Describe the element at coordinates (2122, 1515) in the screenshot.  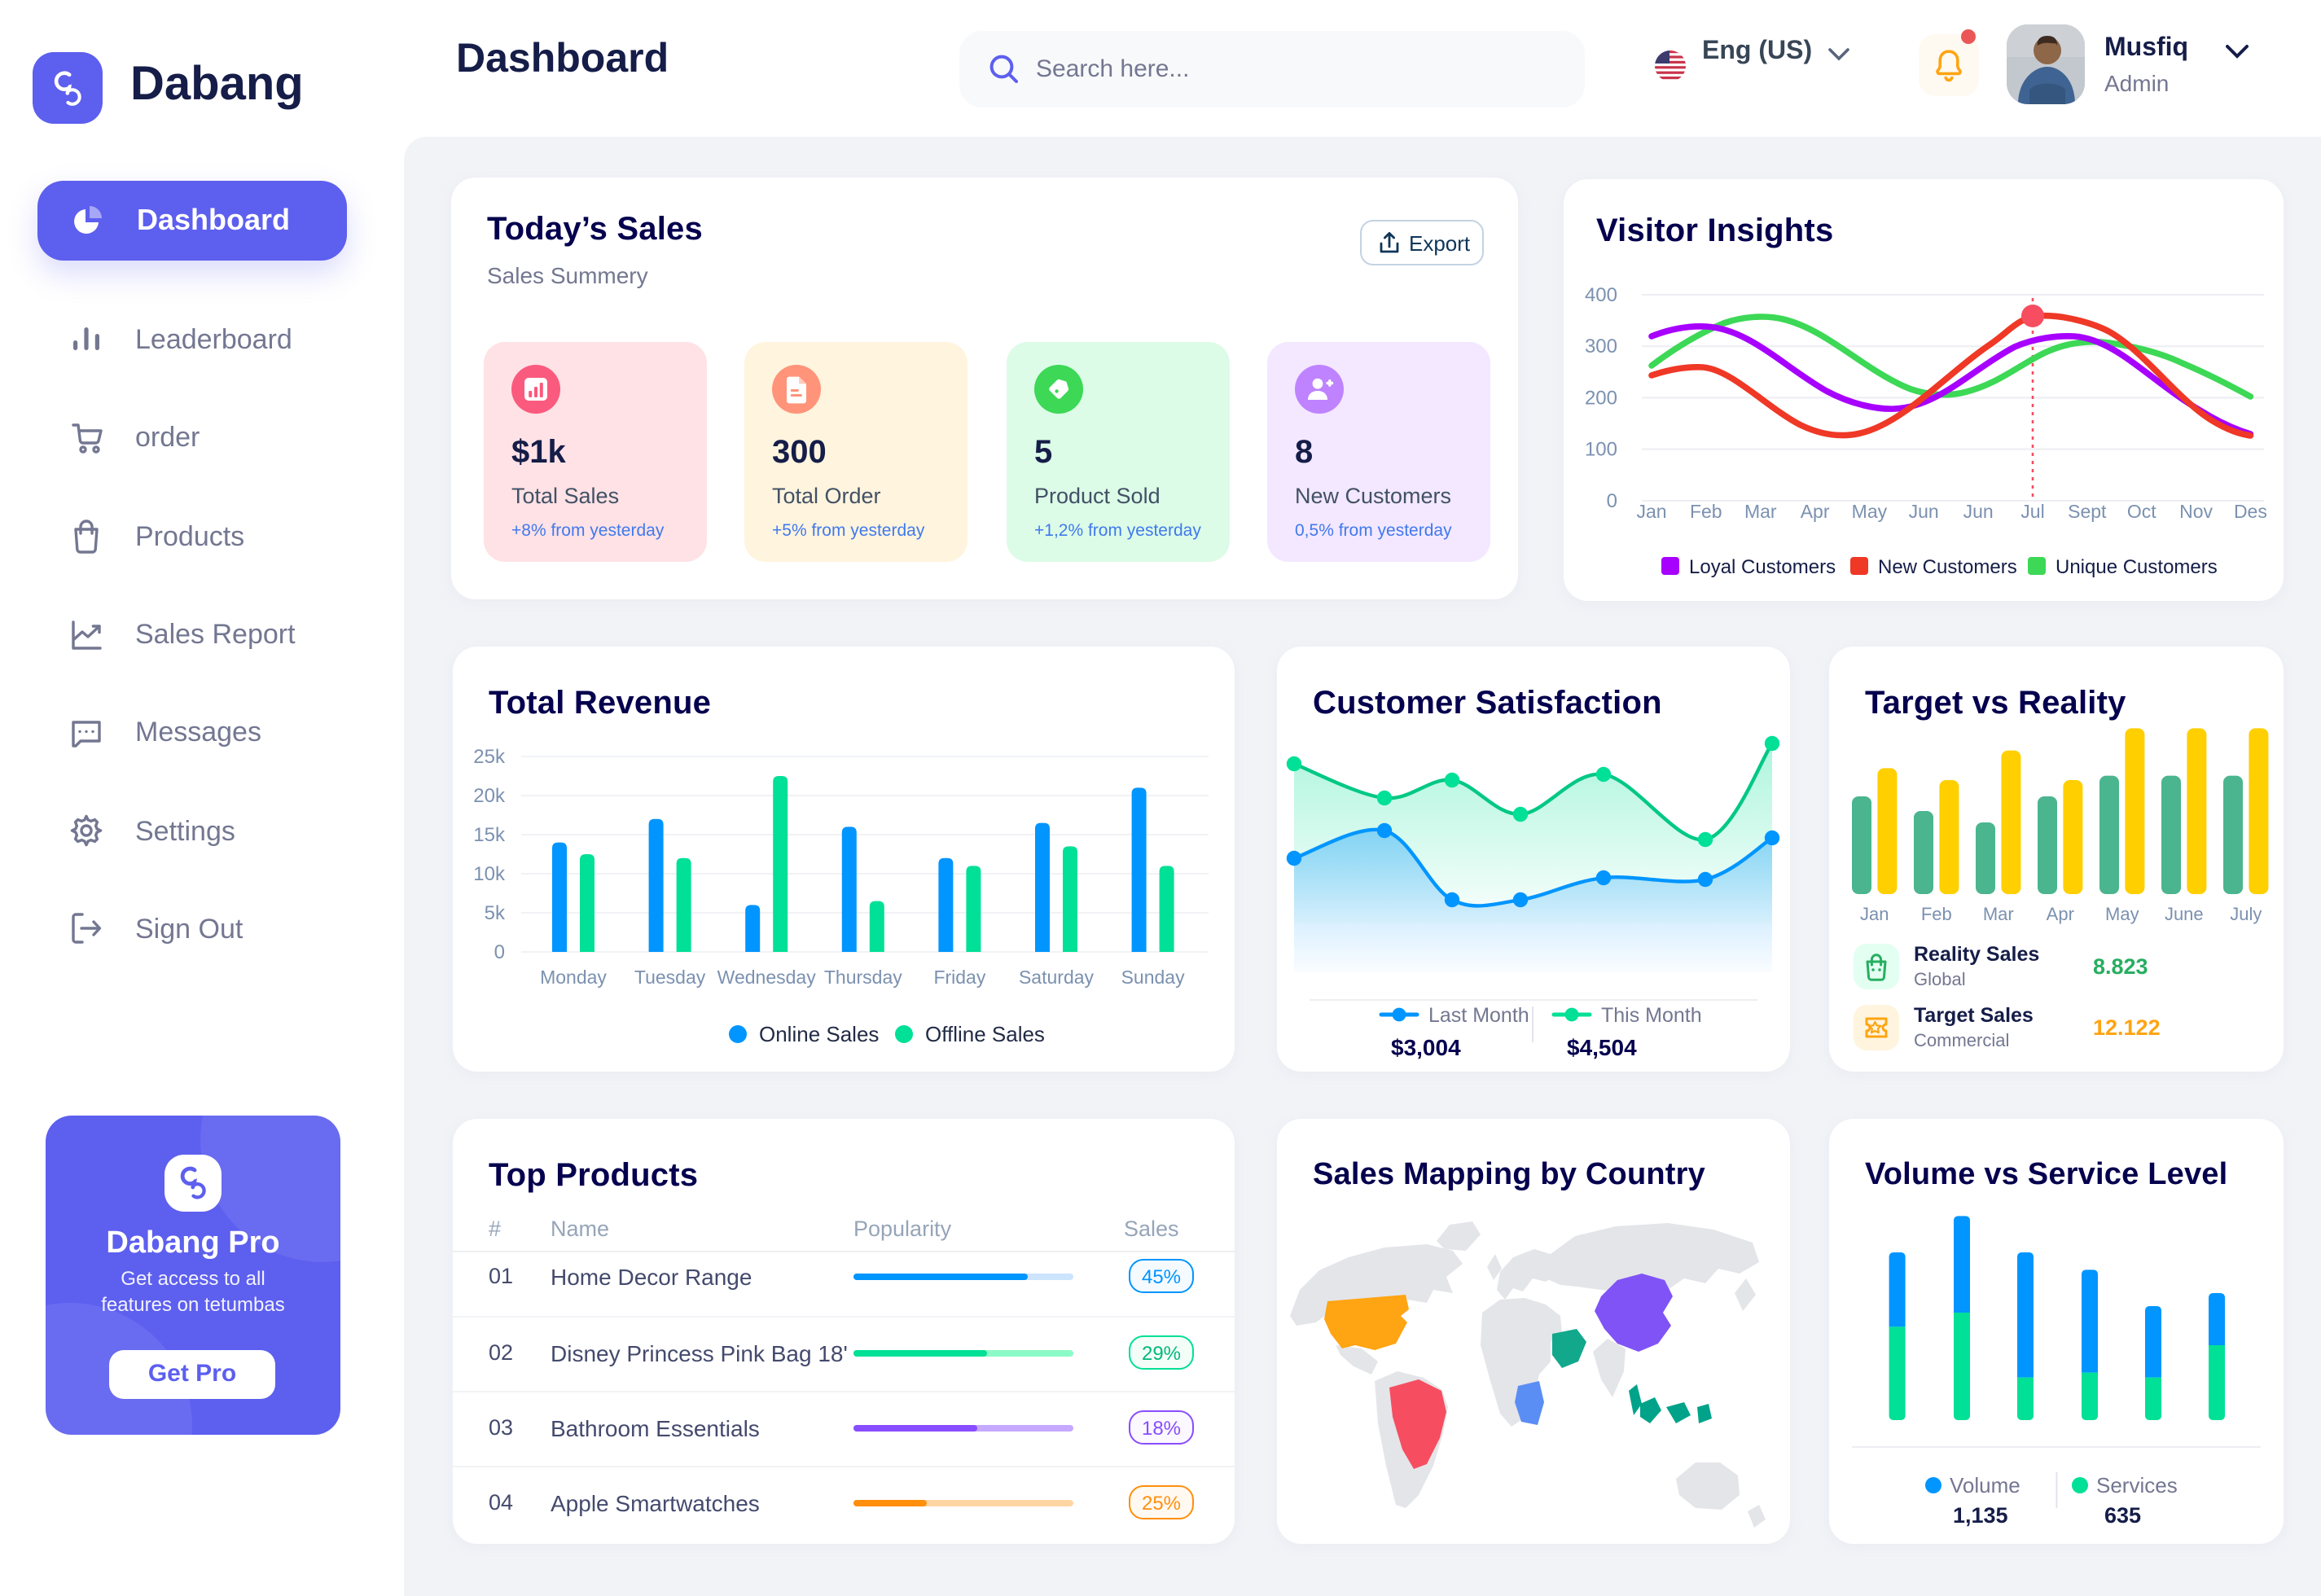
I see `svg-text: 635` at that location.